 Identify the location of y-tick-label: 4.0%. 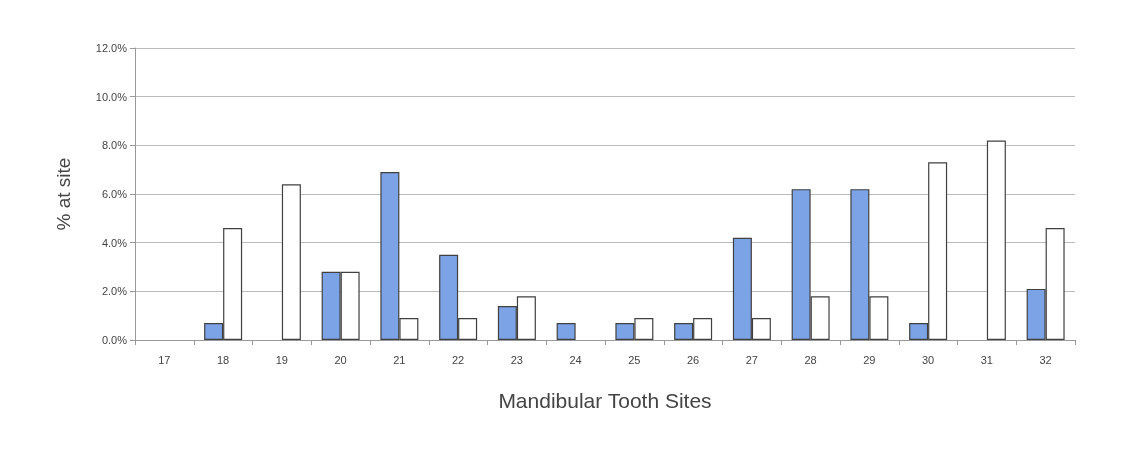
(114, 242).